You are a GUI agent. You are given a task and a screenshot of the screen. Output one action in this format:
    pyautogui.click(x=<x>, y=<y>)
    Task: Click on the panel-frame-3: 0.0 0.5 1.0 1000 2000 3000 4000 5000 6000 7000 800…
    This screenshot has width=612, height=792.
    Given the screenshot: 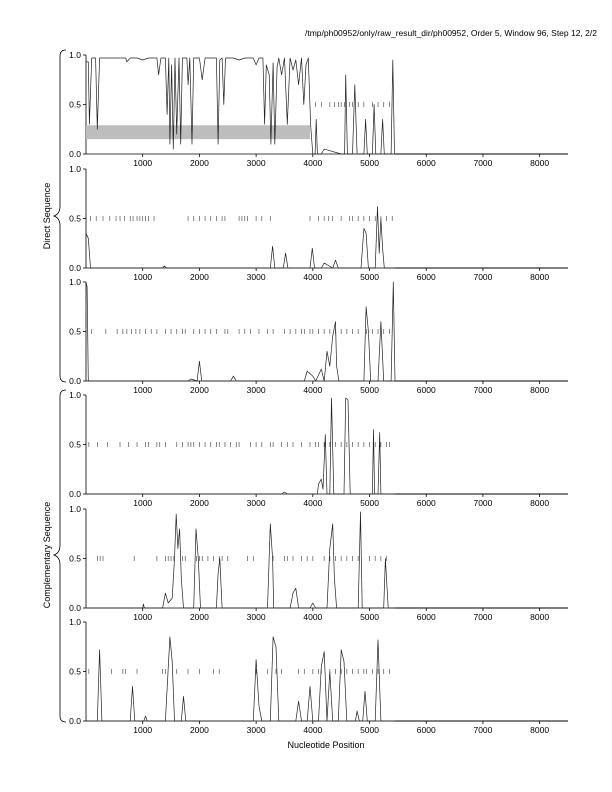 What is the action you would take?
    pyautogui.click(x=318, y=336)
    